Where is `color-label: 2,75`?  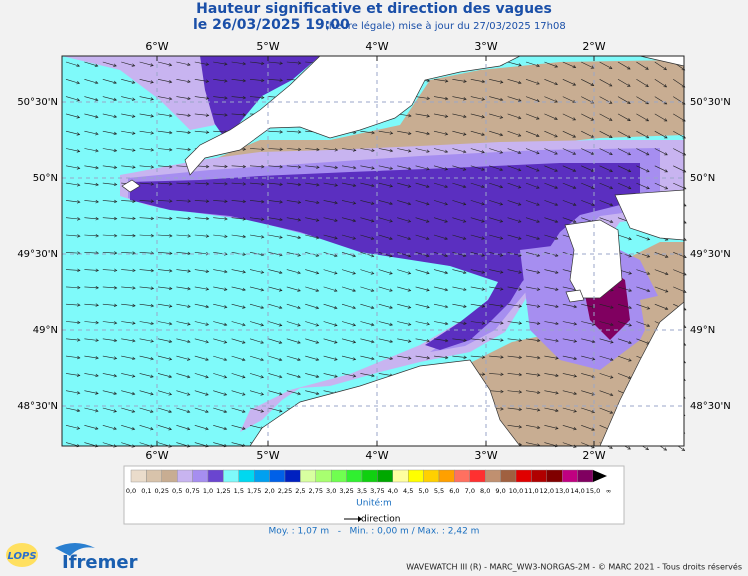 color-label: 2,75 is located at coordinates (316, 491).